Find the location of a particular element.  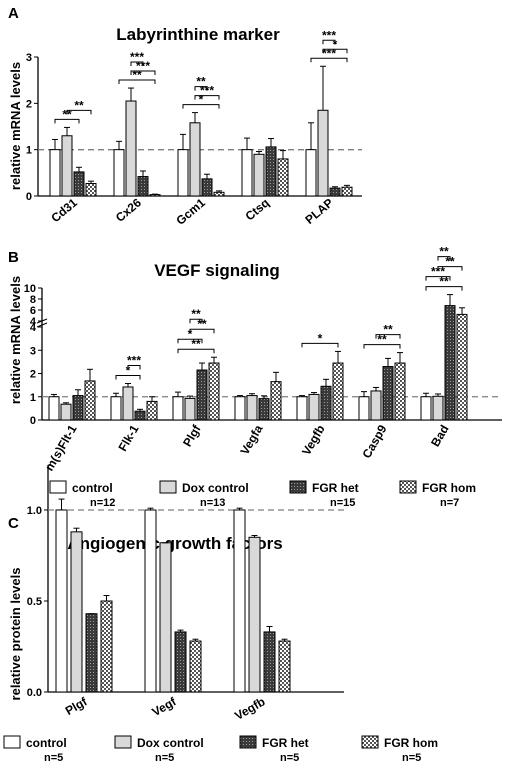

bar-control-plgf is located at coordinates (178, 408).